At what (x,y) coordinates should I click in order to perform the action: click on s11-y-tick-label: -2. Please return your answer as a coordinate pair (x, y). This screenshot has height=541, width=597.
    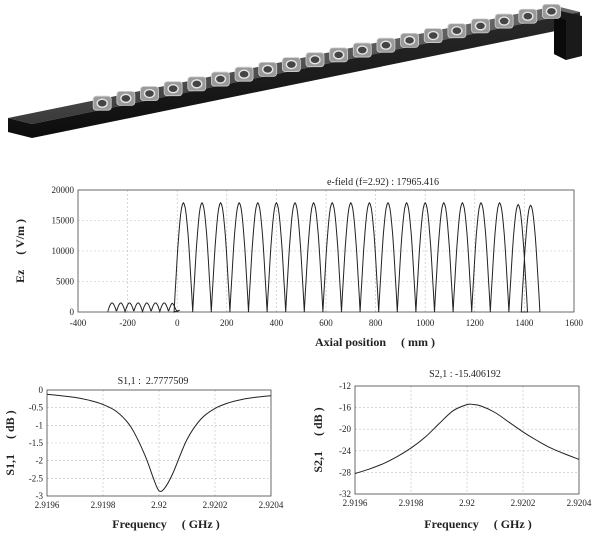
    Looking at the image, I should click on (40, 461).